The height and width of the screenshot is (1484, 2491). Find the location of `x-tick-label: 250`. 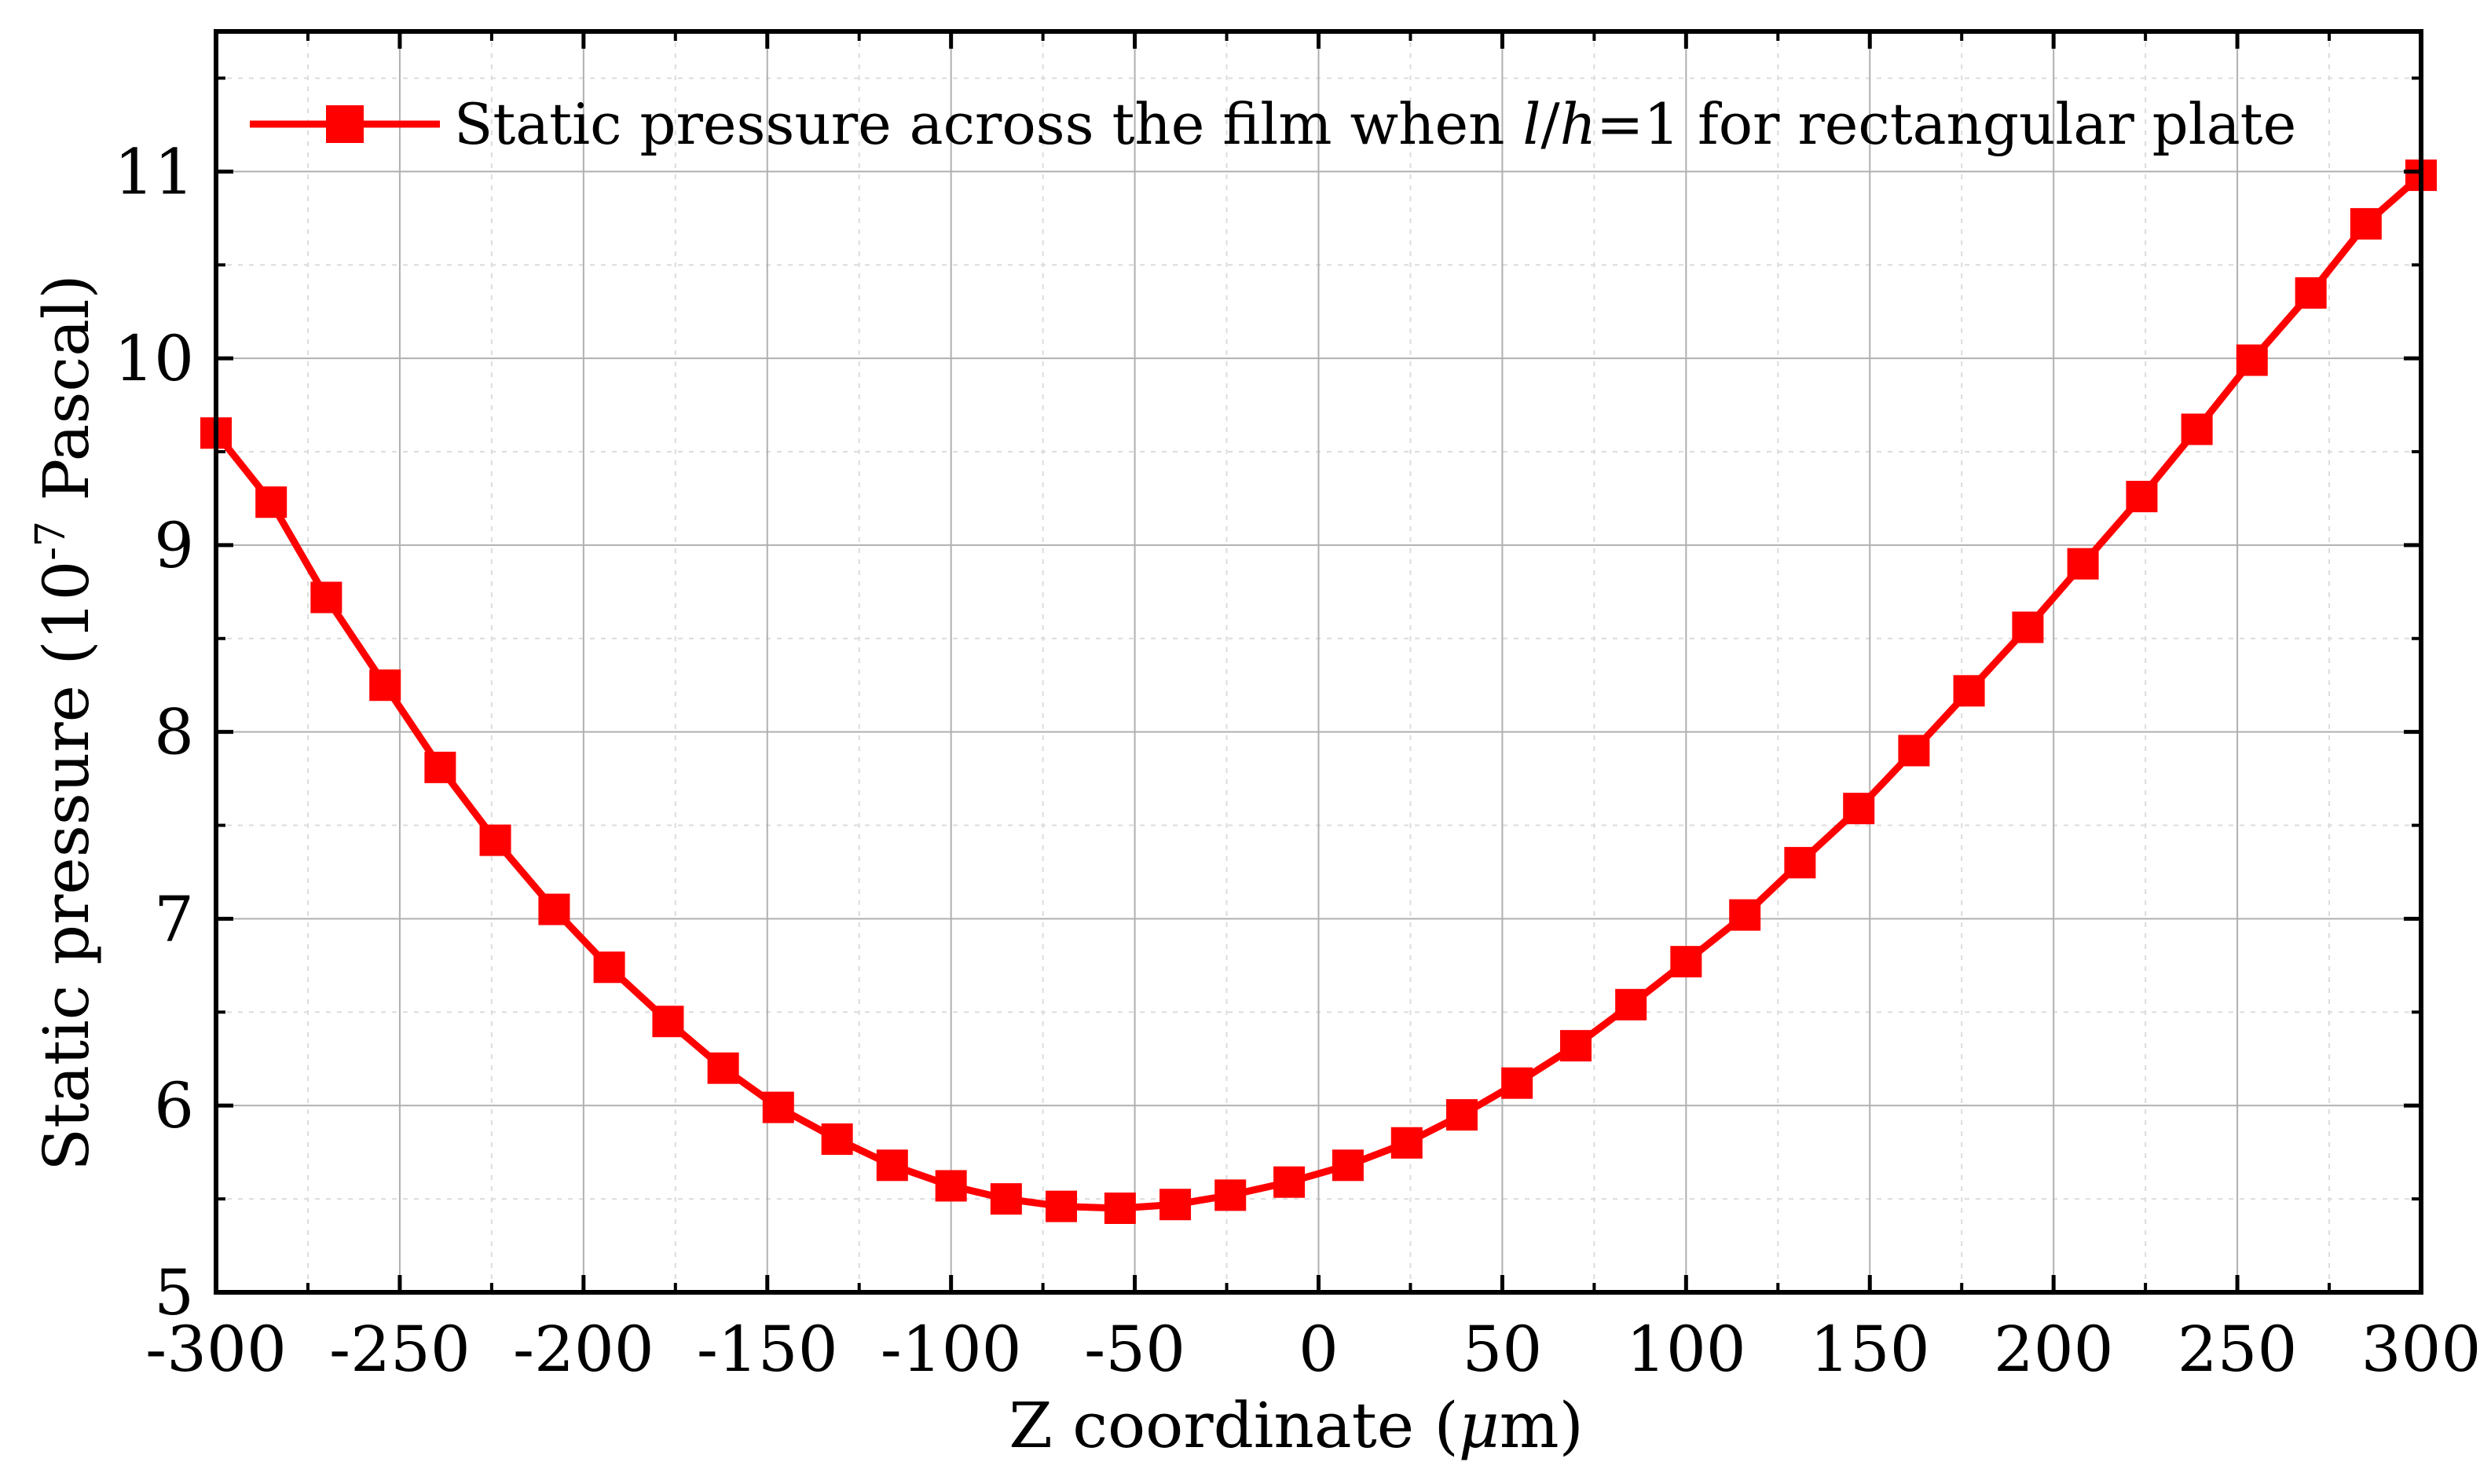

x-tick-label: 250 is located at coordinates (2238, 1349).